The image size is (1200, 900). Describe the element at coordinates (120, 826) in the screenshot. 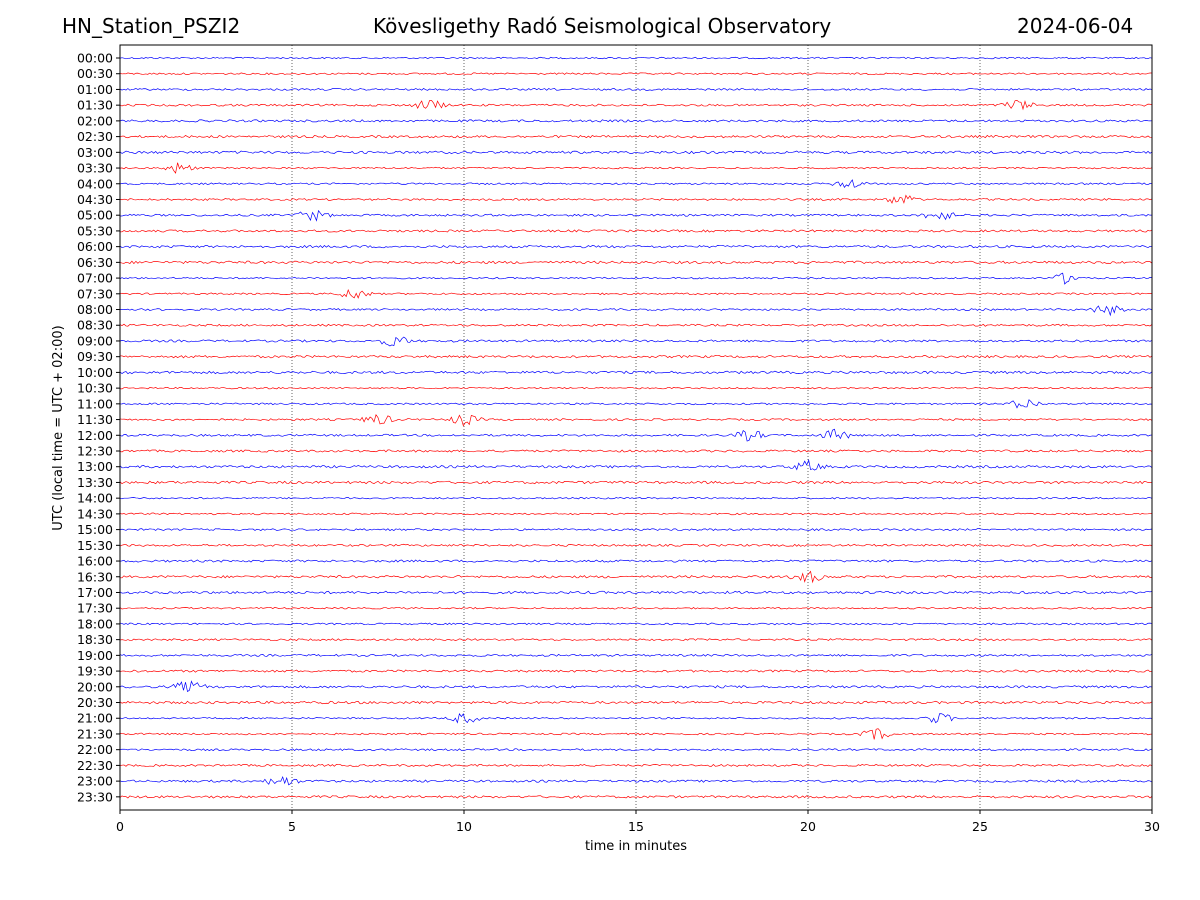

I see `x-tick-label: 0` at that location.